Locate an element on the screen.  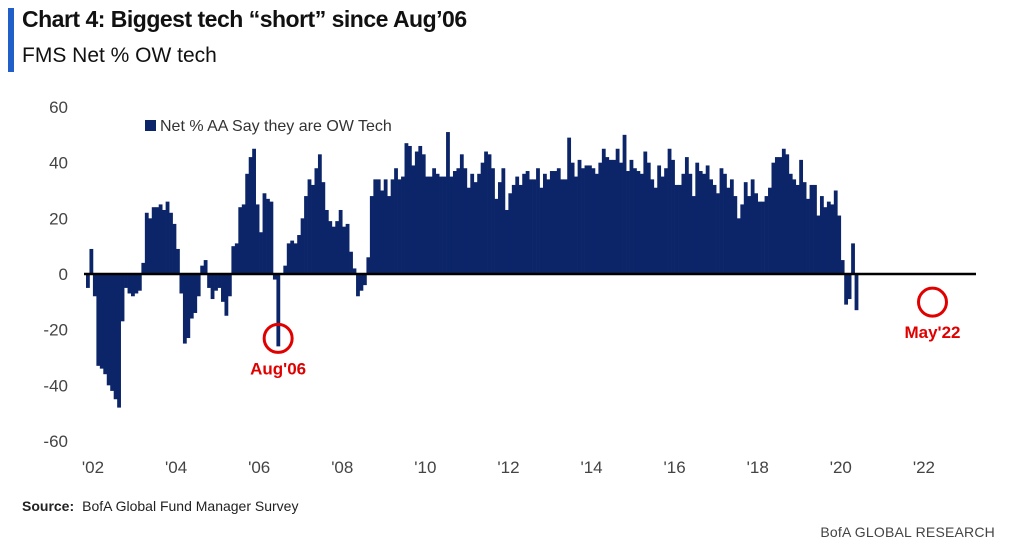
x-axis: '02 '04 '06 '08 '10 '12 '14 '16 '18 '20 '22 is located at coordinates (508, 467).